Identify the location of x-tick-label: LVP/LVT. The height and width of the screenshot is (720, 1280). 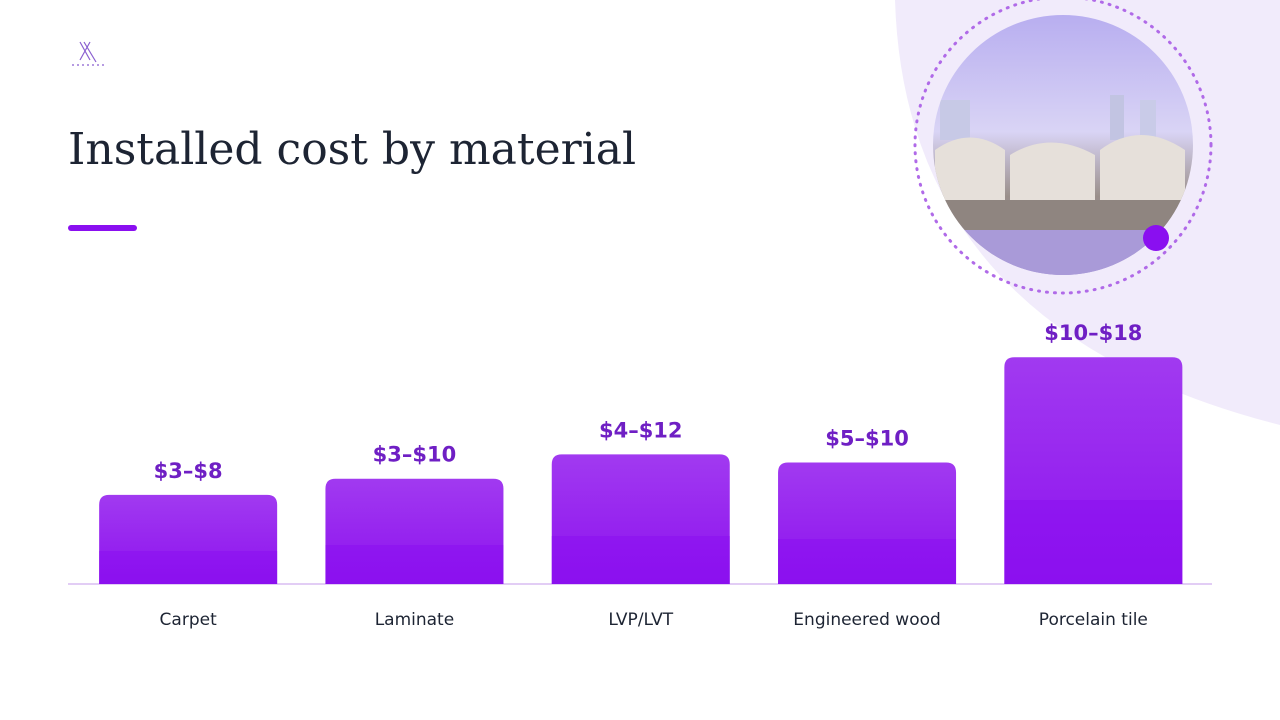
(640, 620).